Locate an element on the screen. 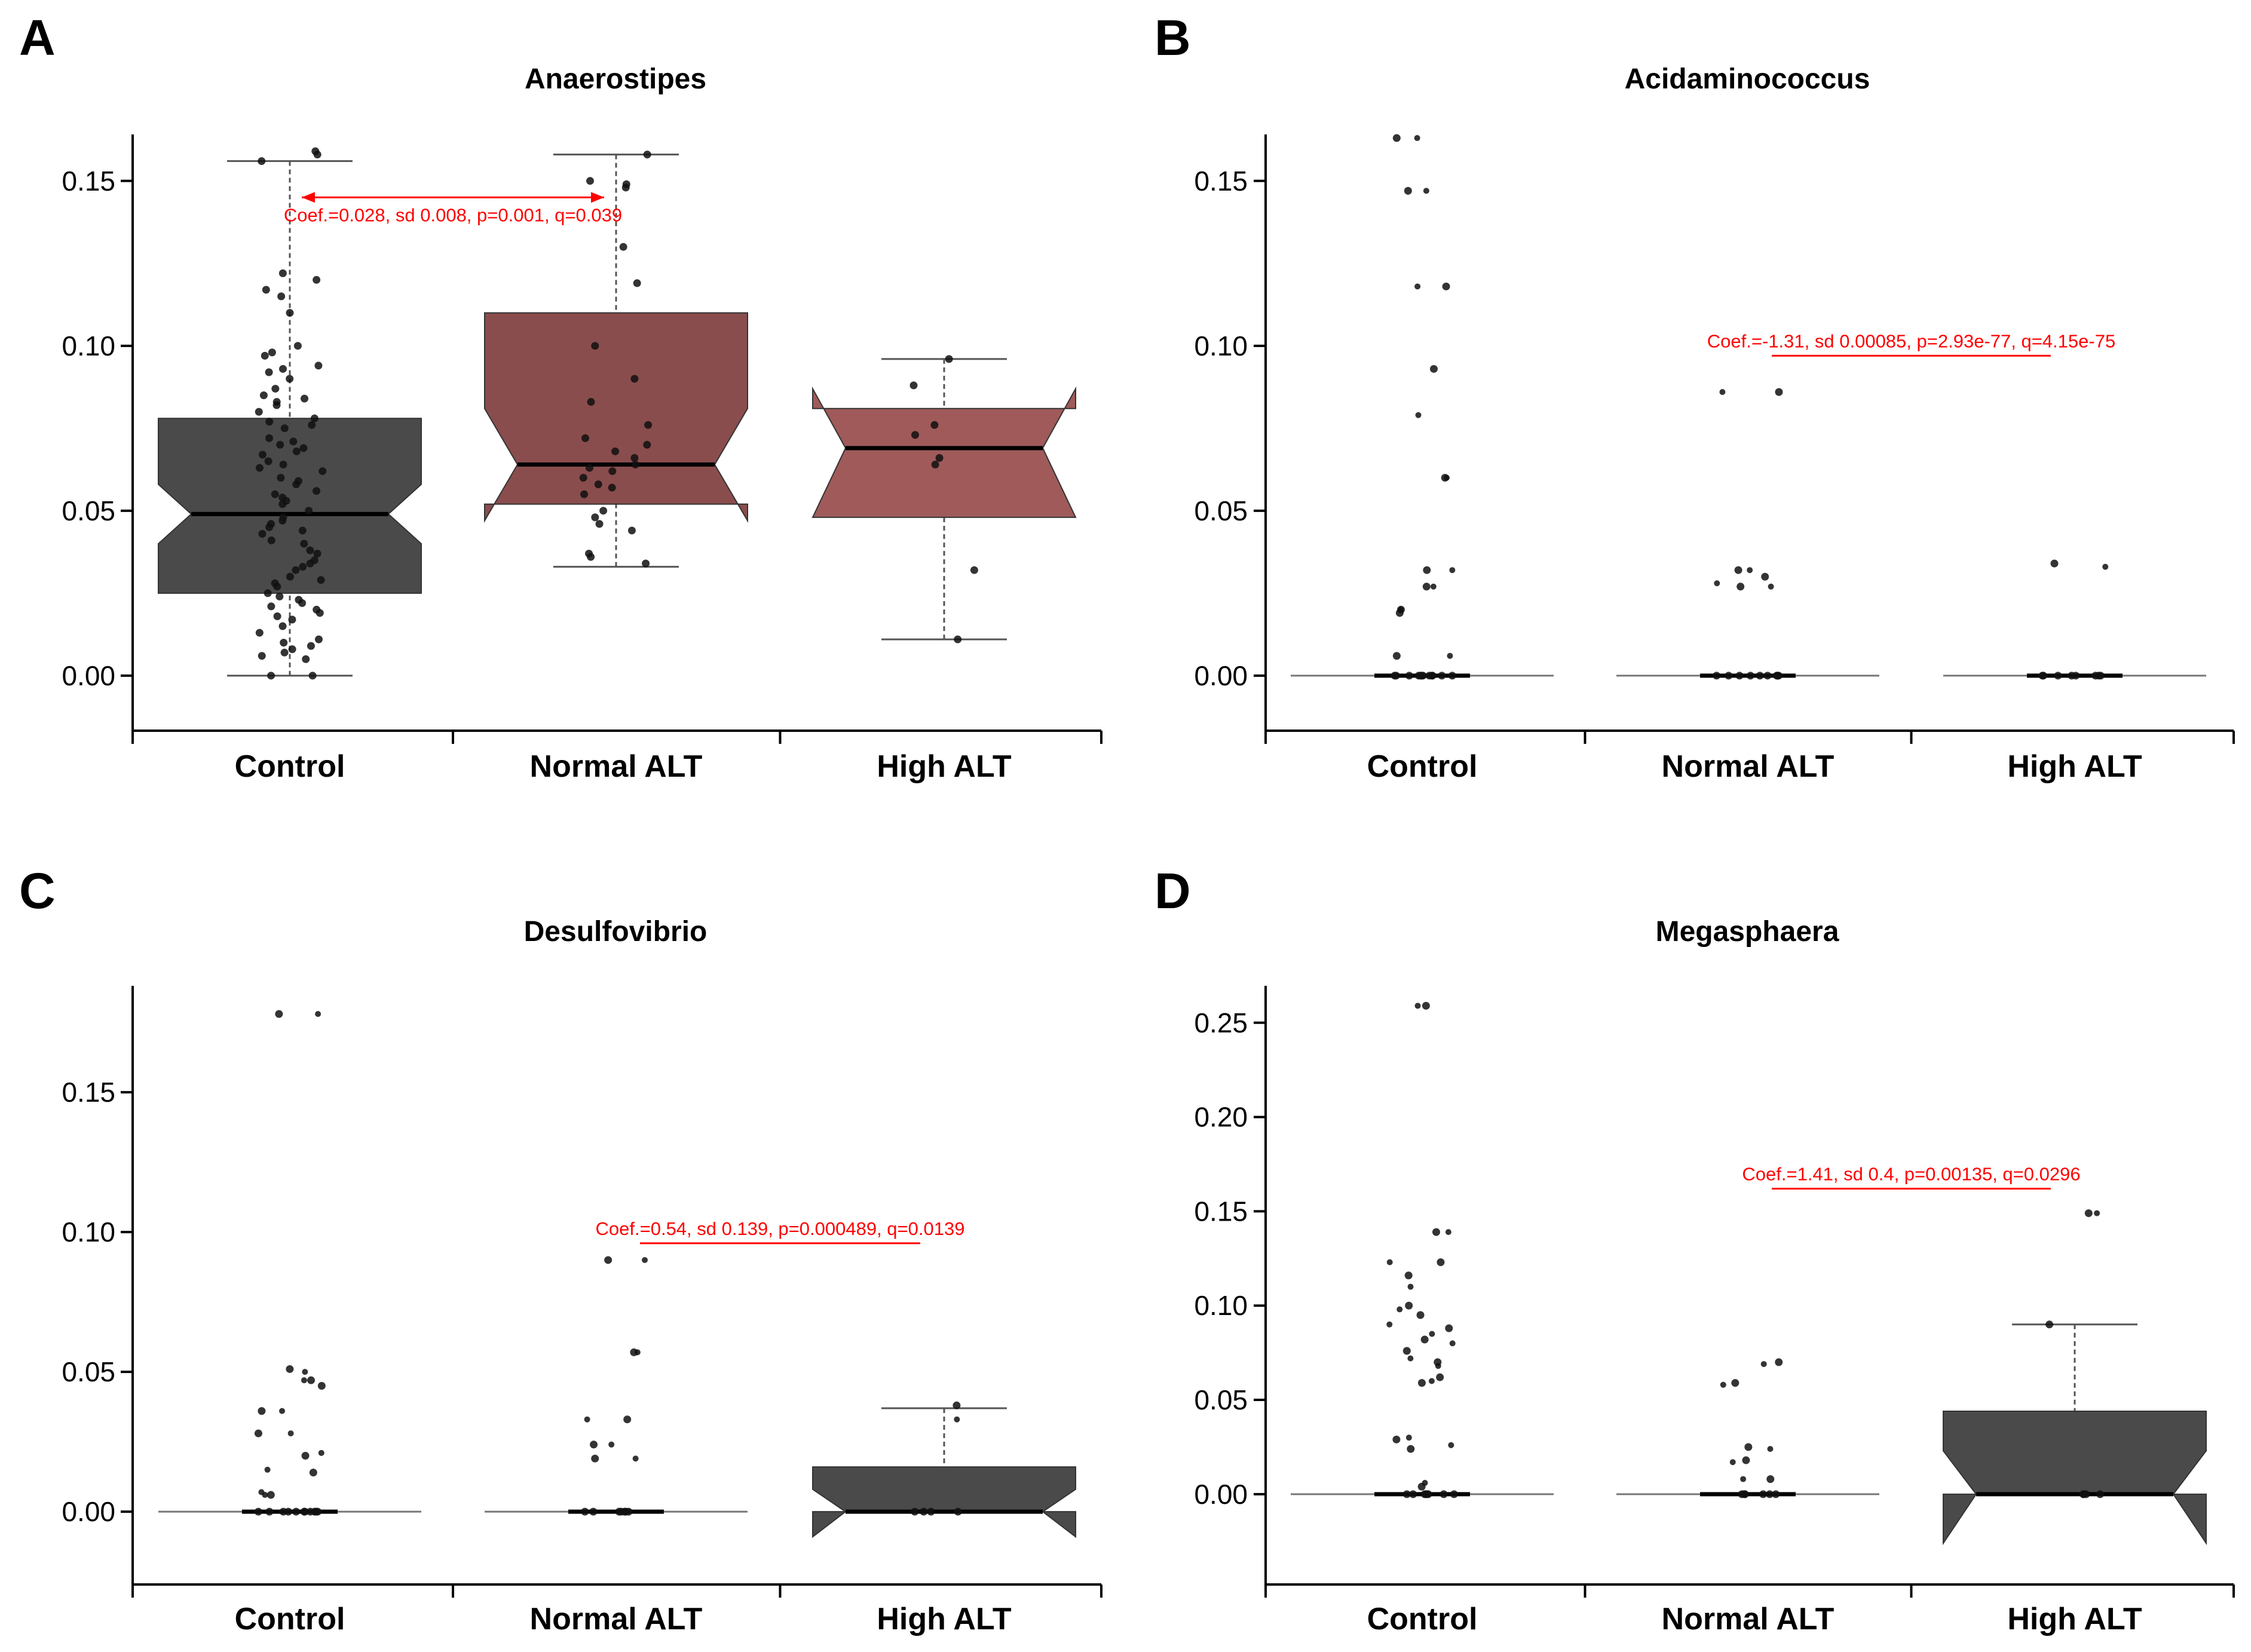 This screenshot has width=2251, height=1652. y-tick-label: 0.20 is located at coordinates (1221, 1117).